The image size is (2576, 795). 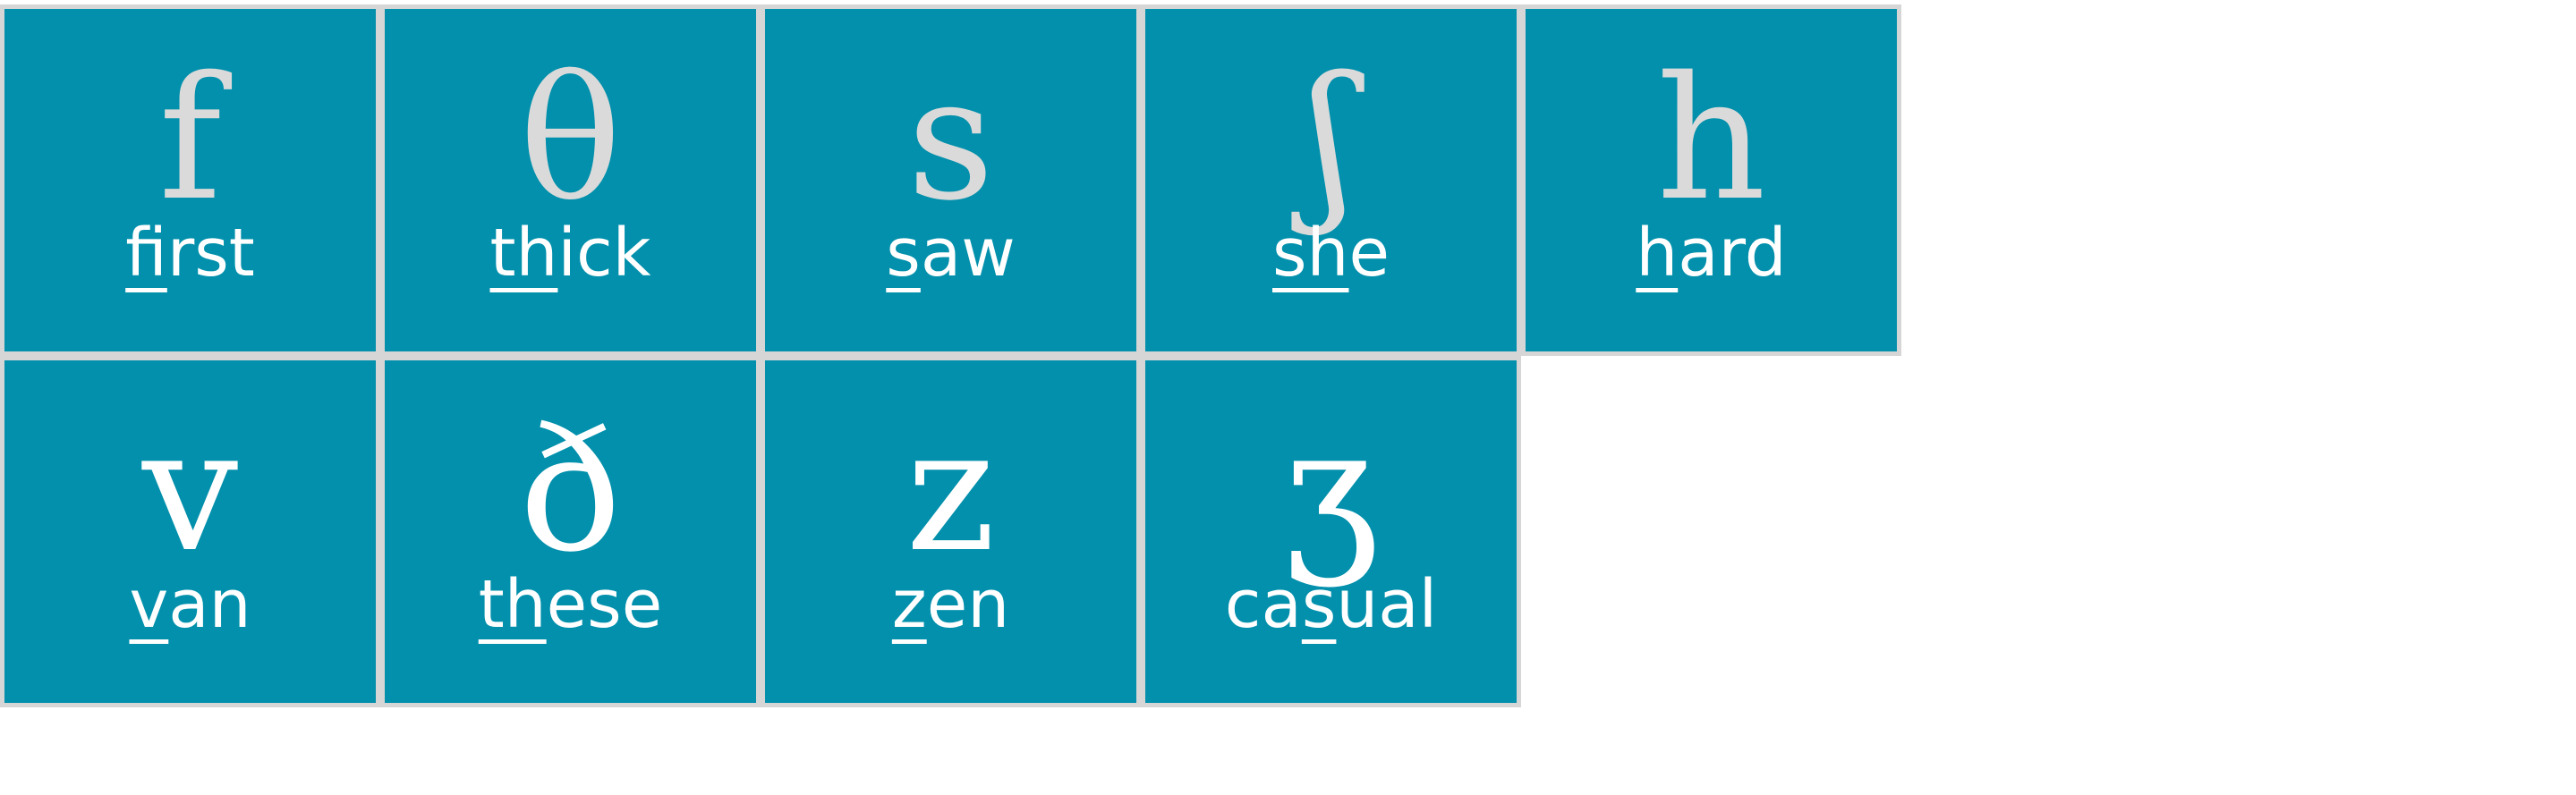 I want to click on example-word-underlined: sh, so click(x=1310, y=253).